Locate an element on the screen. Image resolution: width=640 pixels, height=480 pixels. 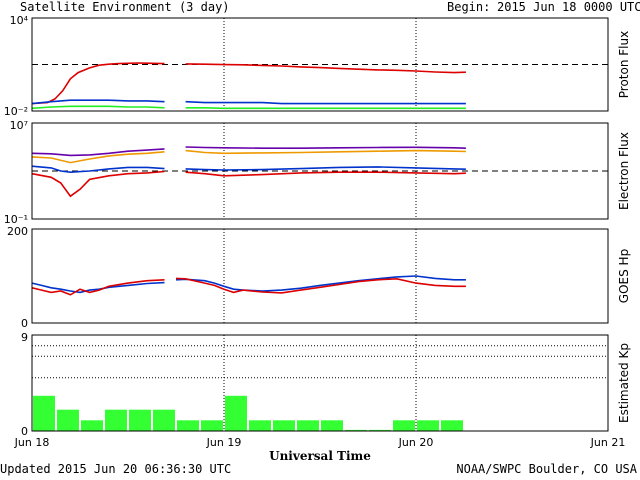
begin-label: Begin: is located at coordinates (469, 7).